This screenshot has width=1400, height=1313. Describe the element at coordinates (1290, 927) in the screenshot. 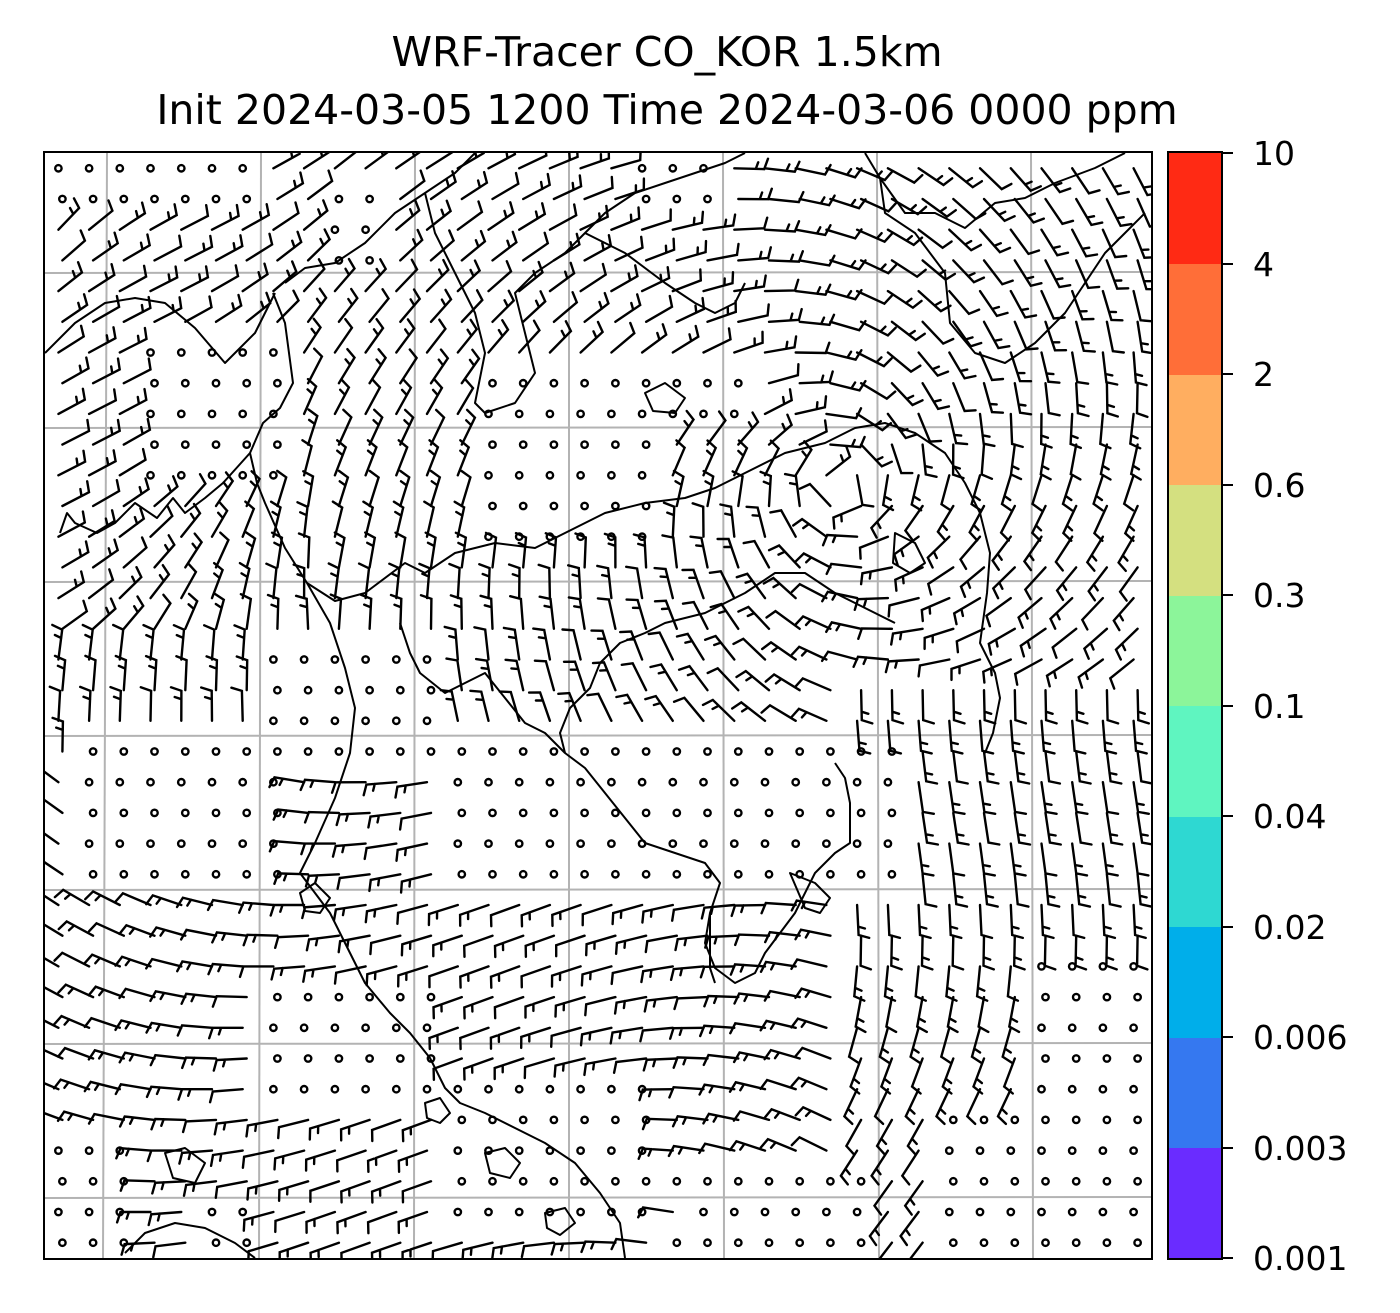

I see `colorbar-tick-label: 0.02` at that location.